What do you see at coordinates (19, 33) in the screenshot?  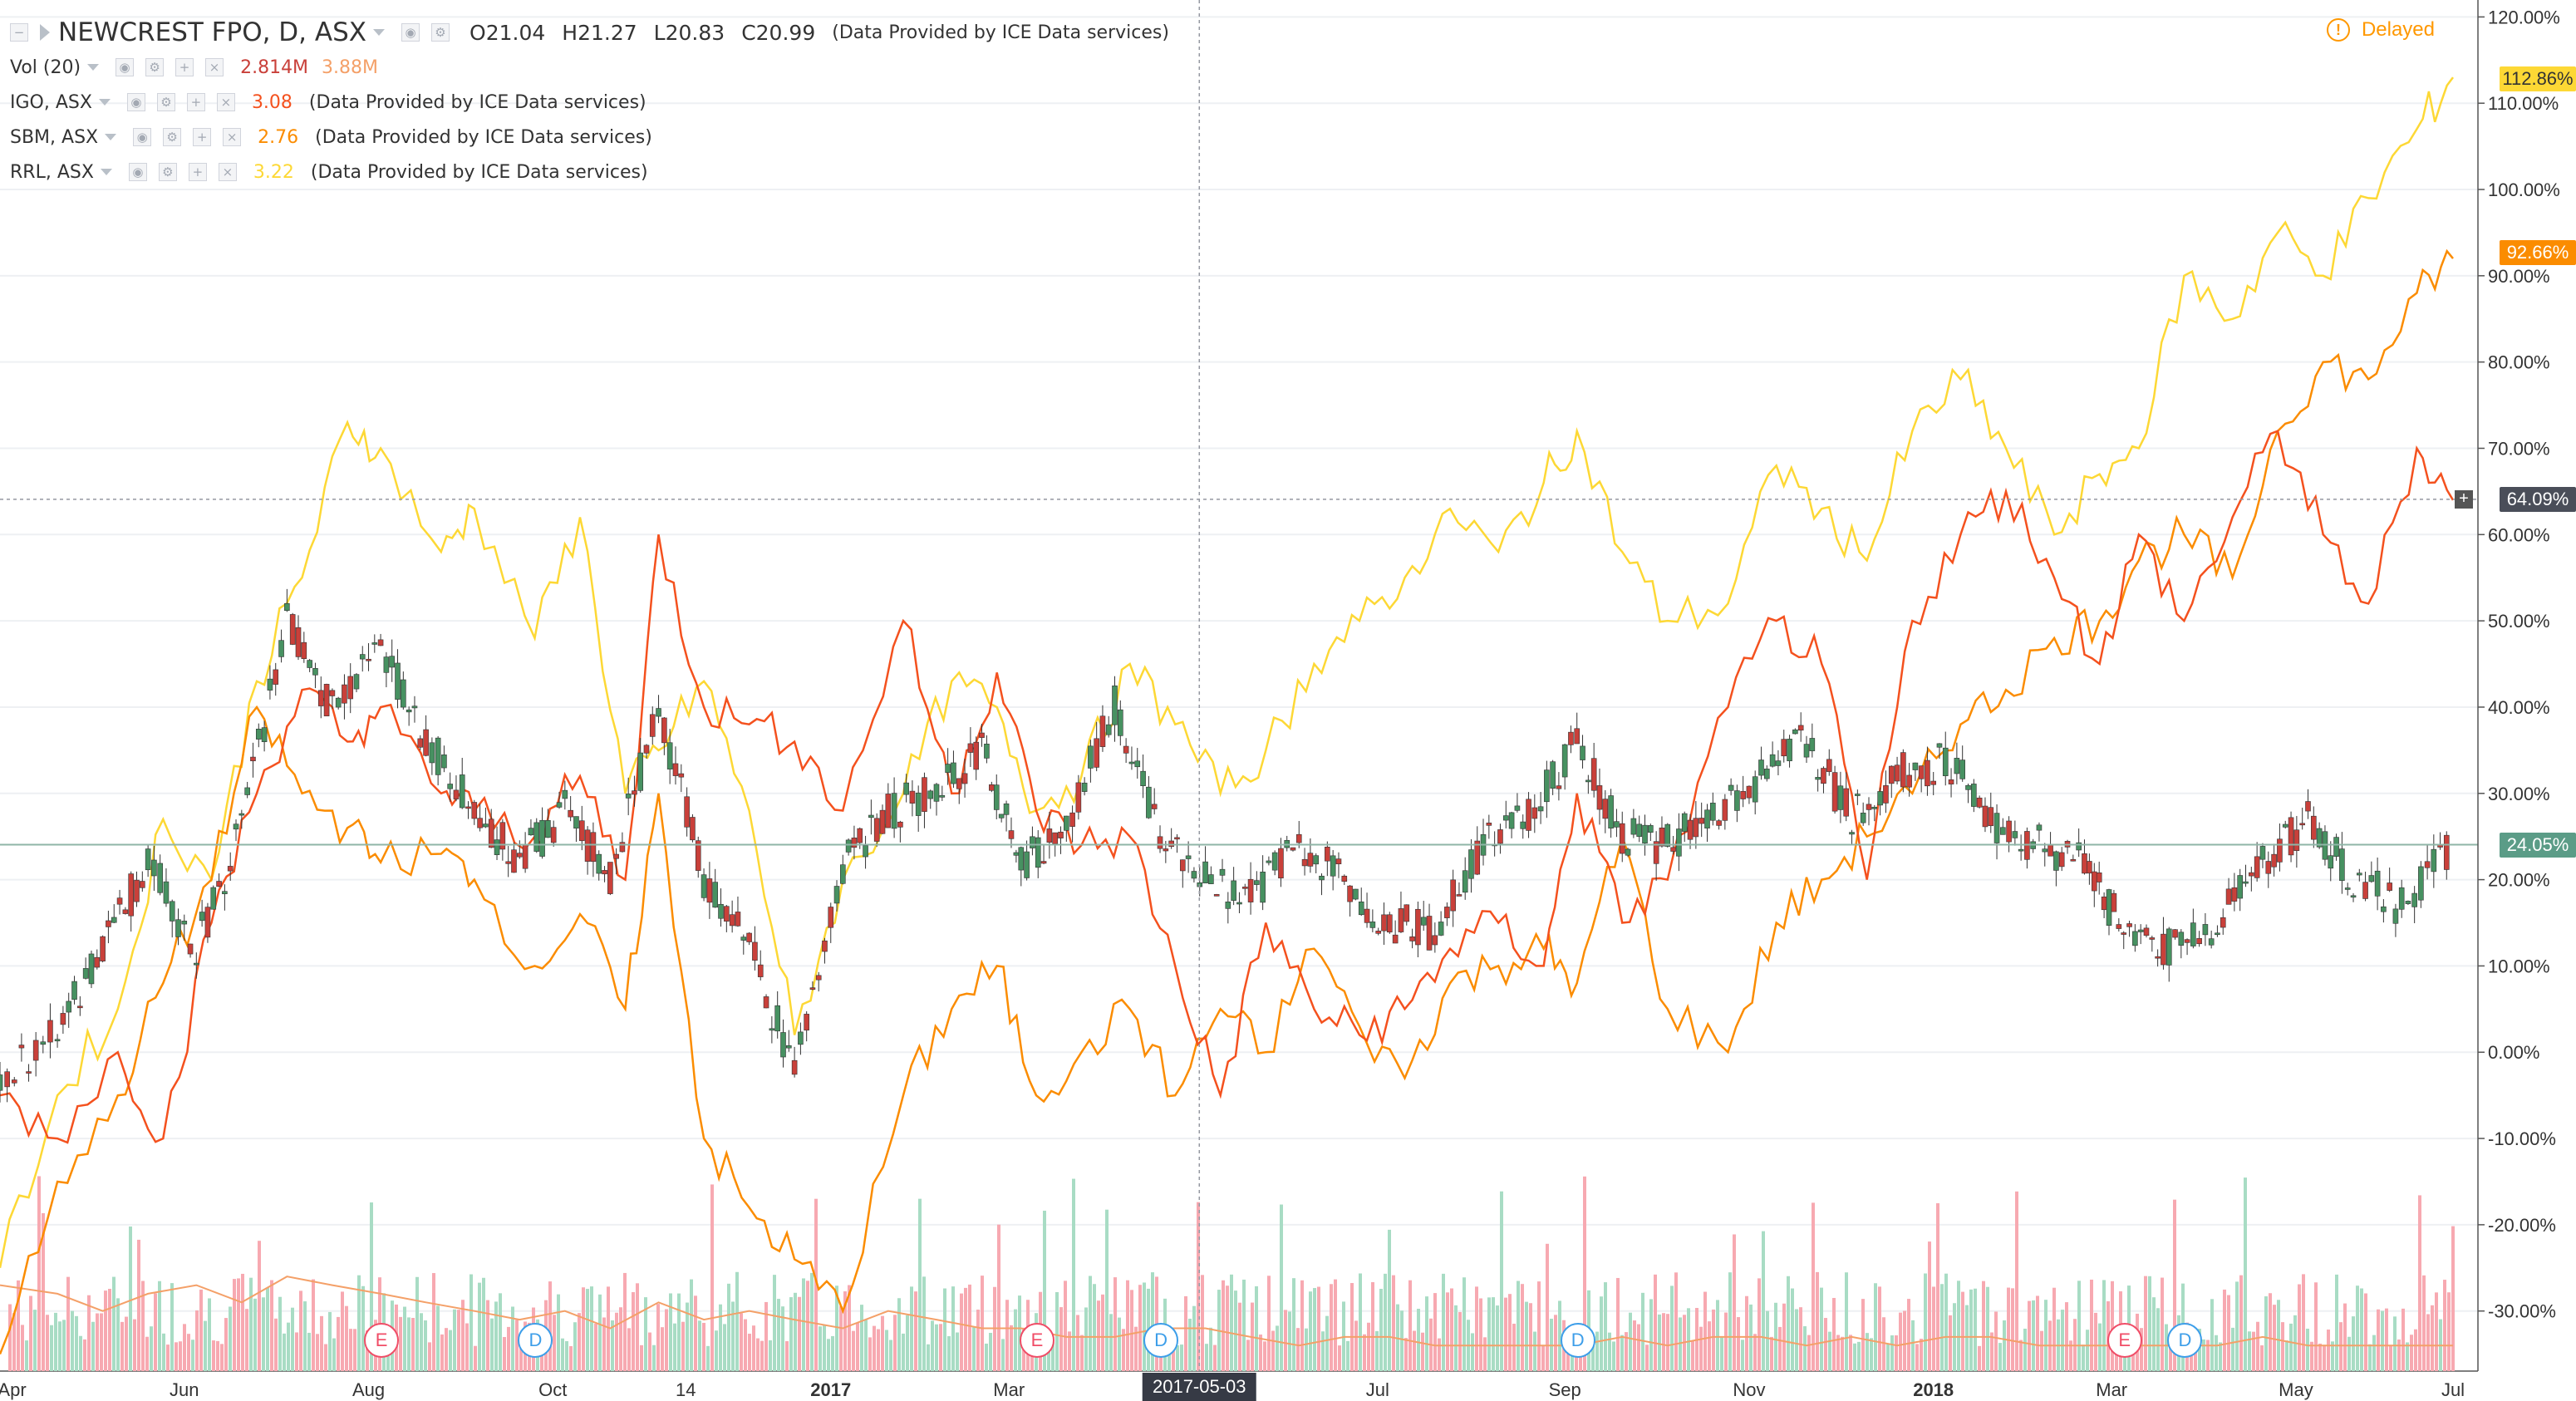 I see `collapse-icon: −` at bounding box center [19, 33].